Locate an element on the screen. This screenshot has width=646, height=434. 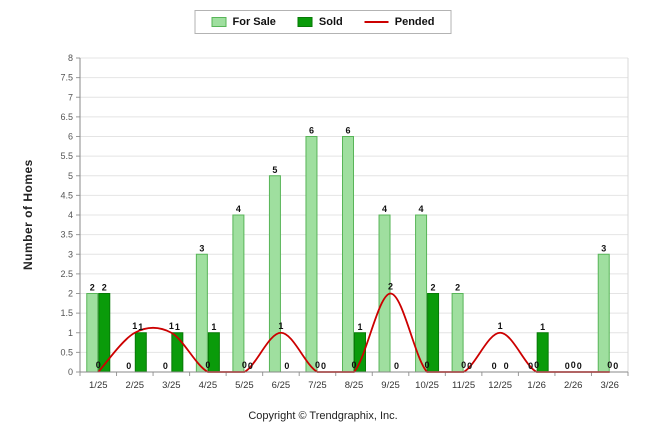
chart-legend: For Sale Sold Pended is located at coordinates (323, 22).